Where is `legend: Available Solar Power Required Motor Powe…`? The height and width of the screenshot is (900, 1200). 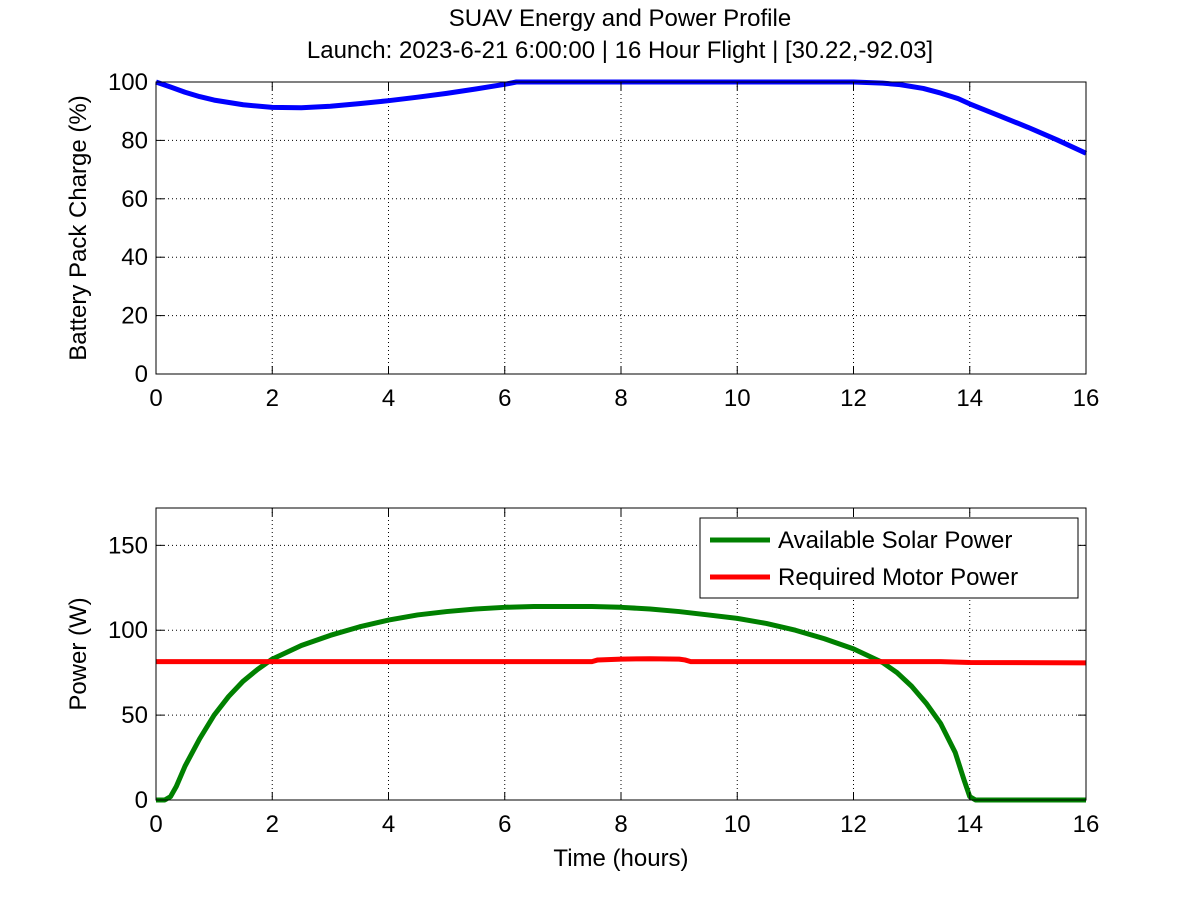 legend: Available Solar Power Required Motor Powe… is located at coordinates (889, 558).